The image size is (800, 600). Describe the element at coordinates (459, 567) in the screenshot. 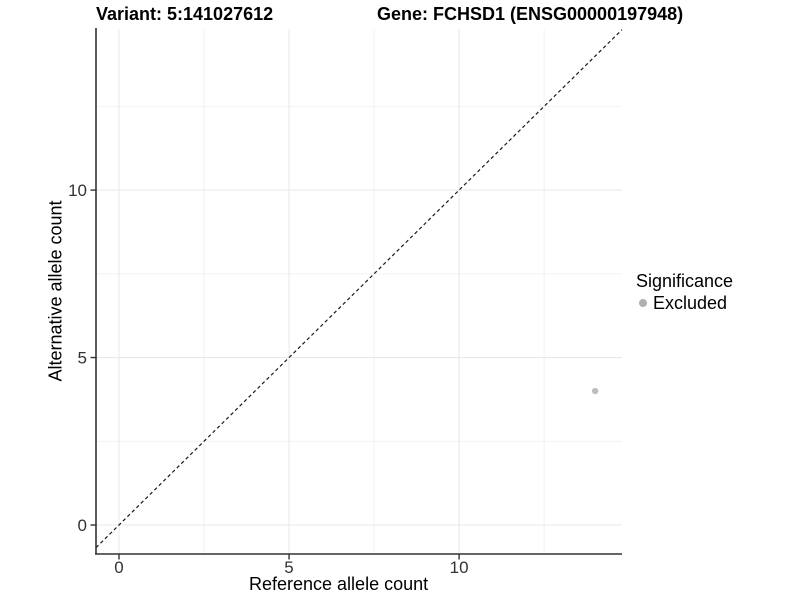

I see `x-tick-label: 10` at that location.